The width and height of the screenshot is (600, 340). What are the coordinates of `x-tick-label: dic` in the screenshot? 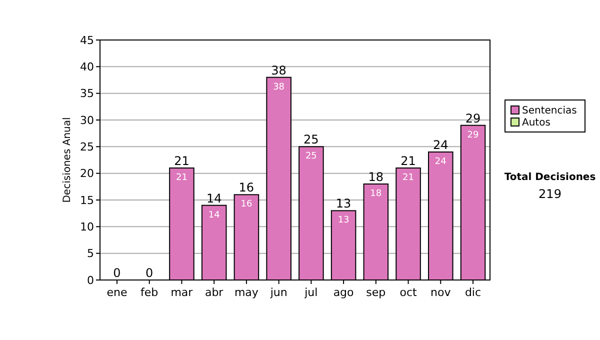 It's located at (473, 292).